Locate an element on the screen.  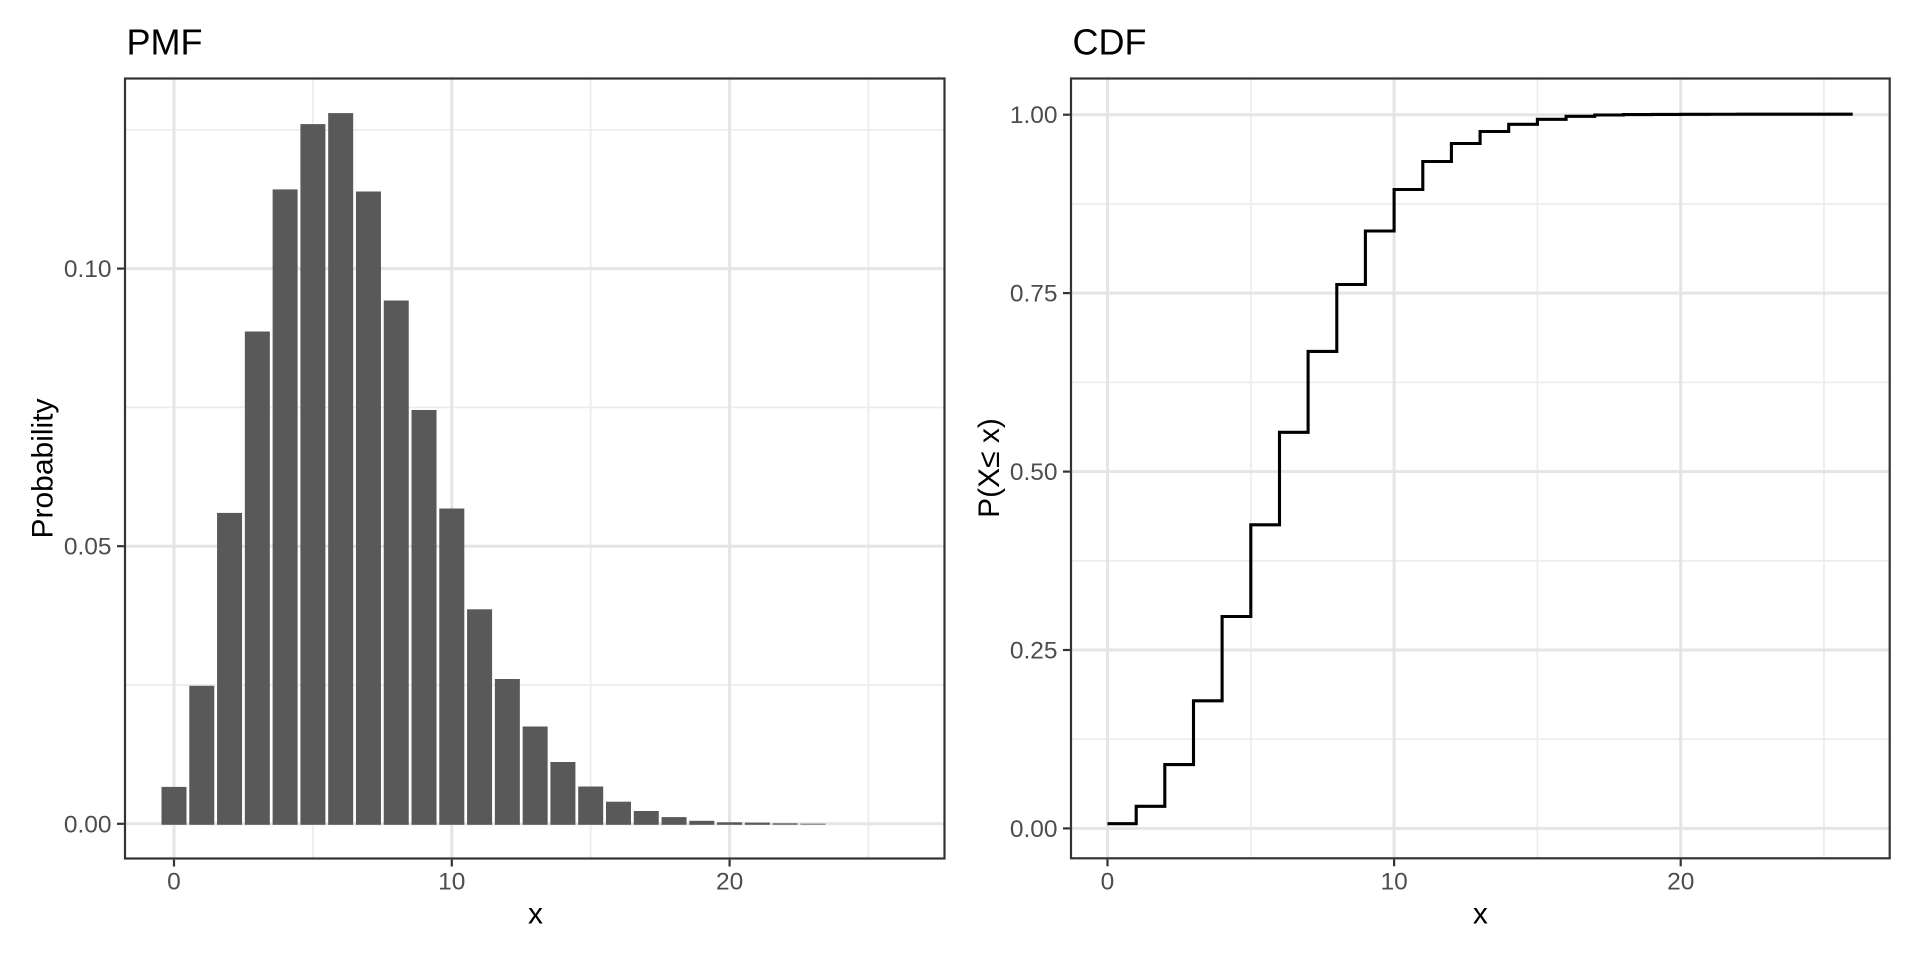
svg-text: 0.75 is located at coordinates (1034, 294).